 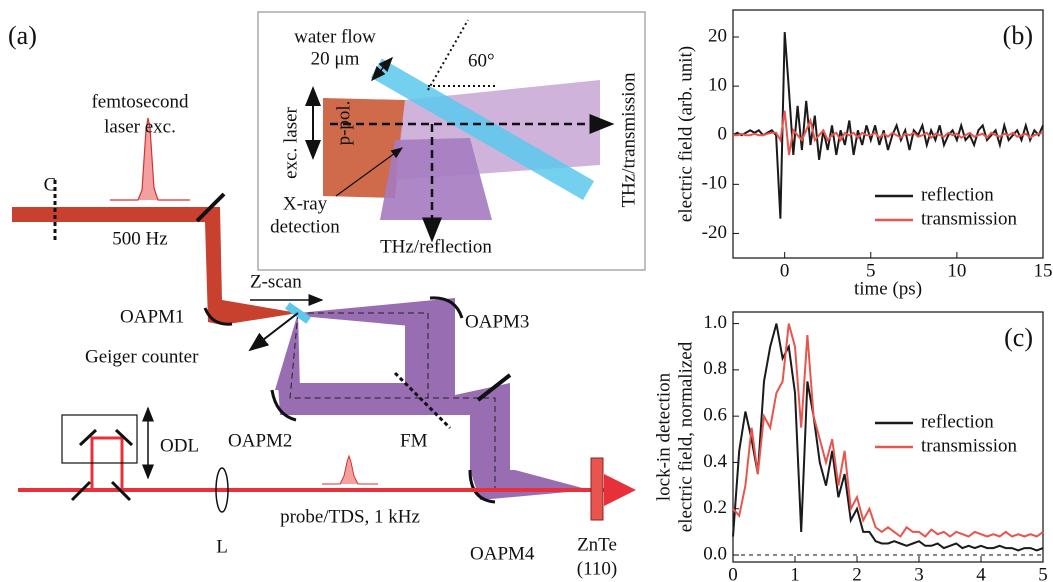 What do you see at coordinates (715, 461) in the screenshot?
I see `y-tick-label: 0.4` at bounding box center [715, 461].